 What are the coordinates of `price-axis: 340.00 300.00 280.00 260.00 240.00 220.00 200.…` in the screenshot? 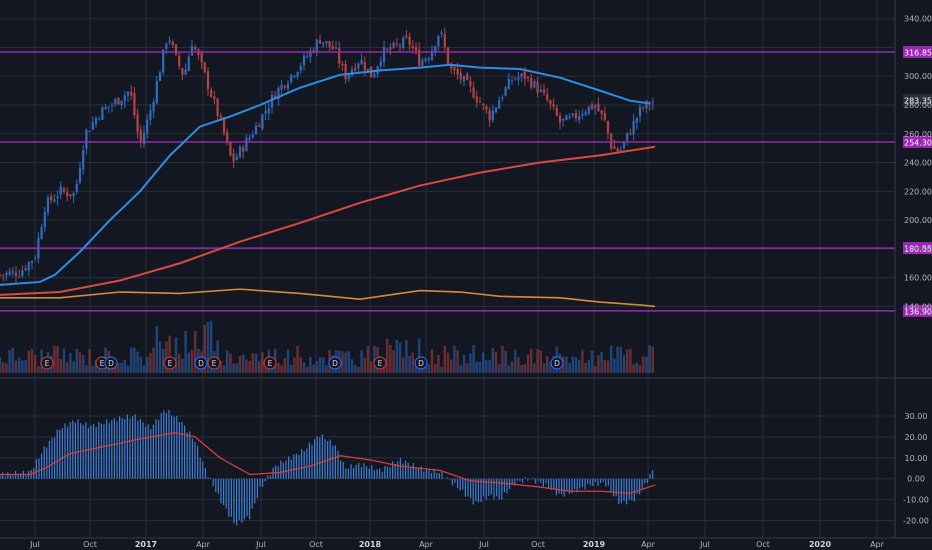 It's located at (917, 270).